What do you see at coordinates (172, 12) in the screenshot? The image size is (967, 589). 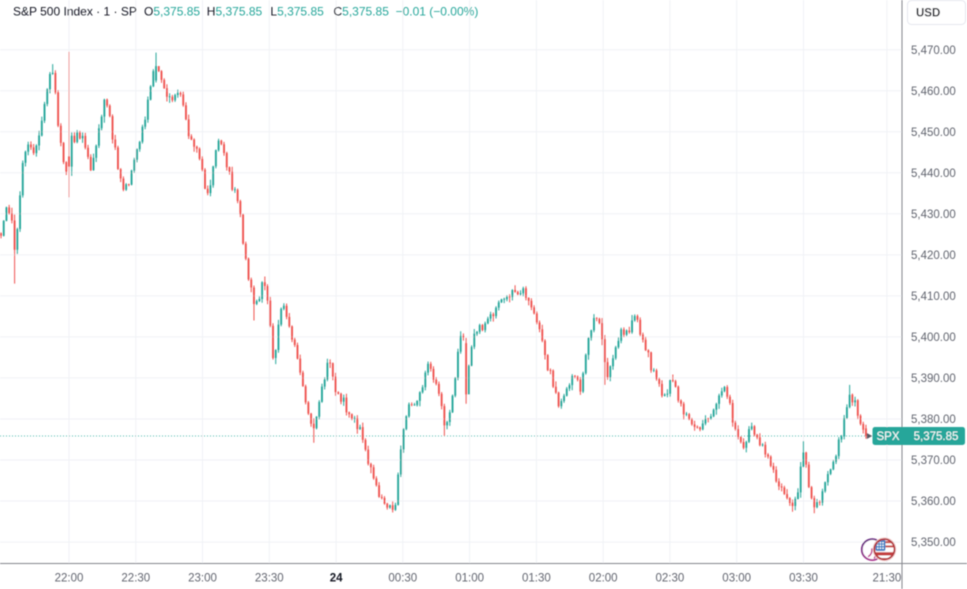 I see `svg-text: O5,375.85` at bounding box center [172, 12].